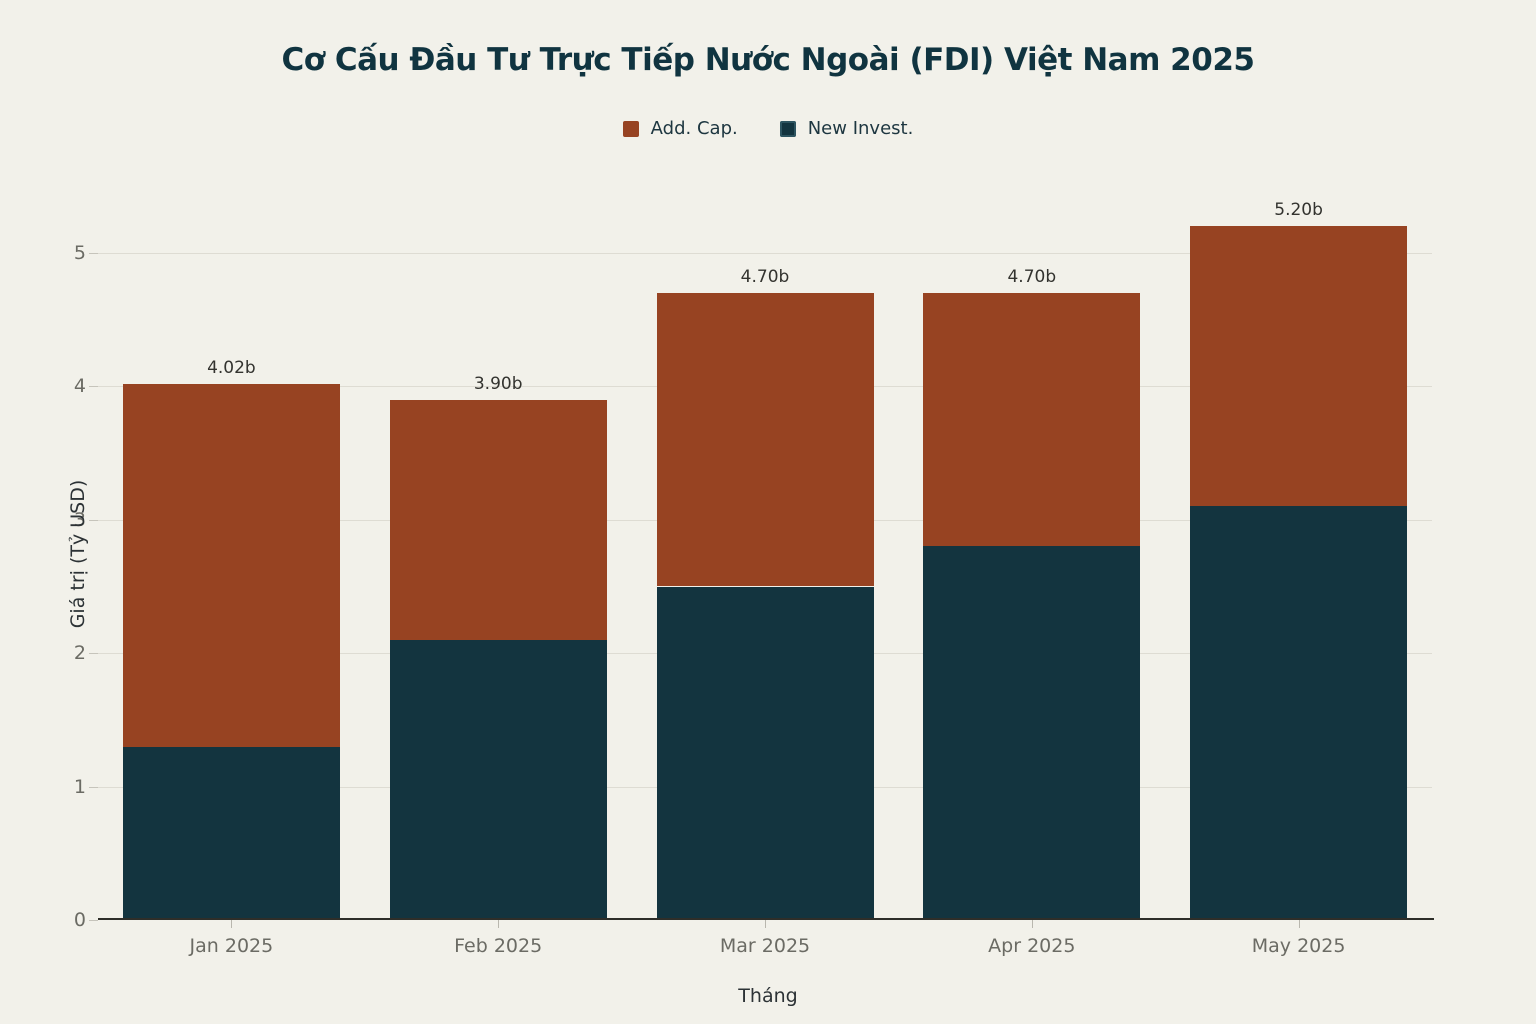 The width and height of the screenshot is (1536, 1024). Describe the element at coordinates (498, 946) in the screenshot. I see `x-tick-label-feb-2025: Feb 2025` at that location.